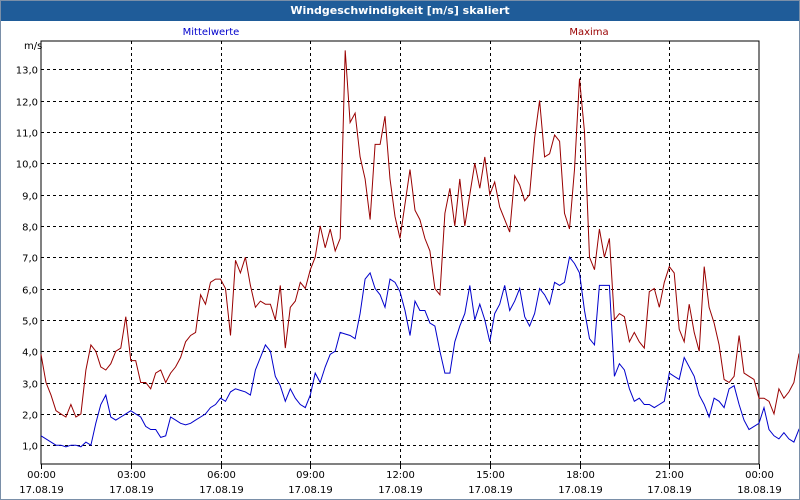 The width and height of the screenshot is (800, 500). I want to click on y-tick-label: 6,0, so click(30, 291).